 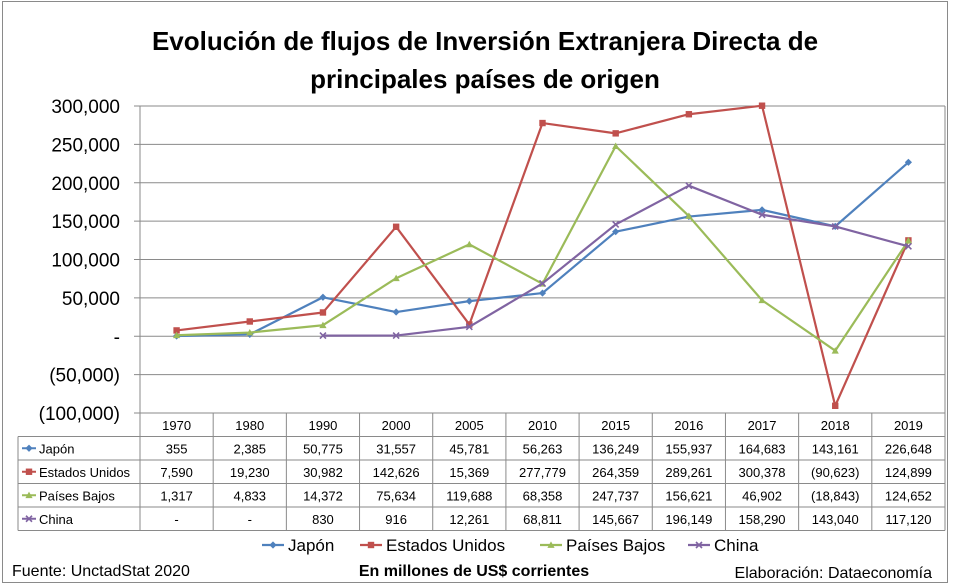 I want to click on footer-source: Fuente: UnctadStat 2020, so click(x=101, y=571).